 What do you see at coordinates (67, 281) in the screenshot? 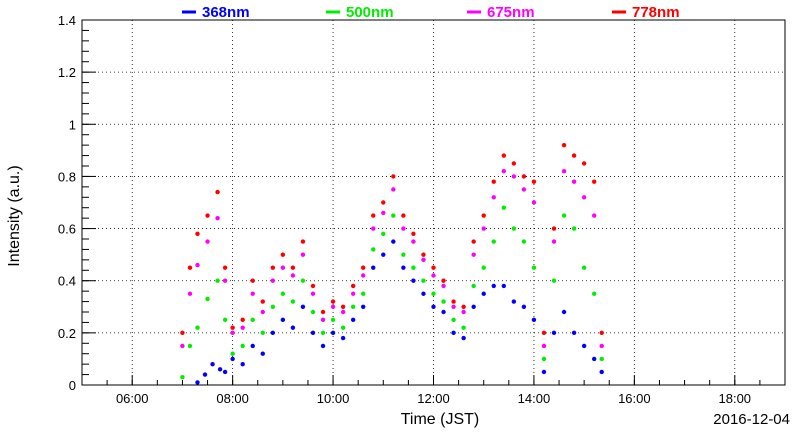
I see `y-tick-label: 0.4` at bounding box center [67, 281].